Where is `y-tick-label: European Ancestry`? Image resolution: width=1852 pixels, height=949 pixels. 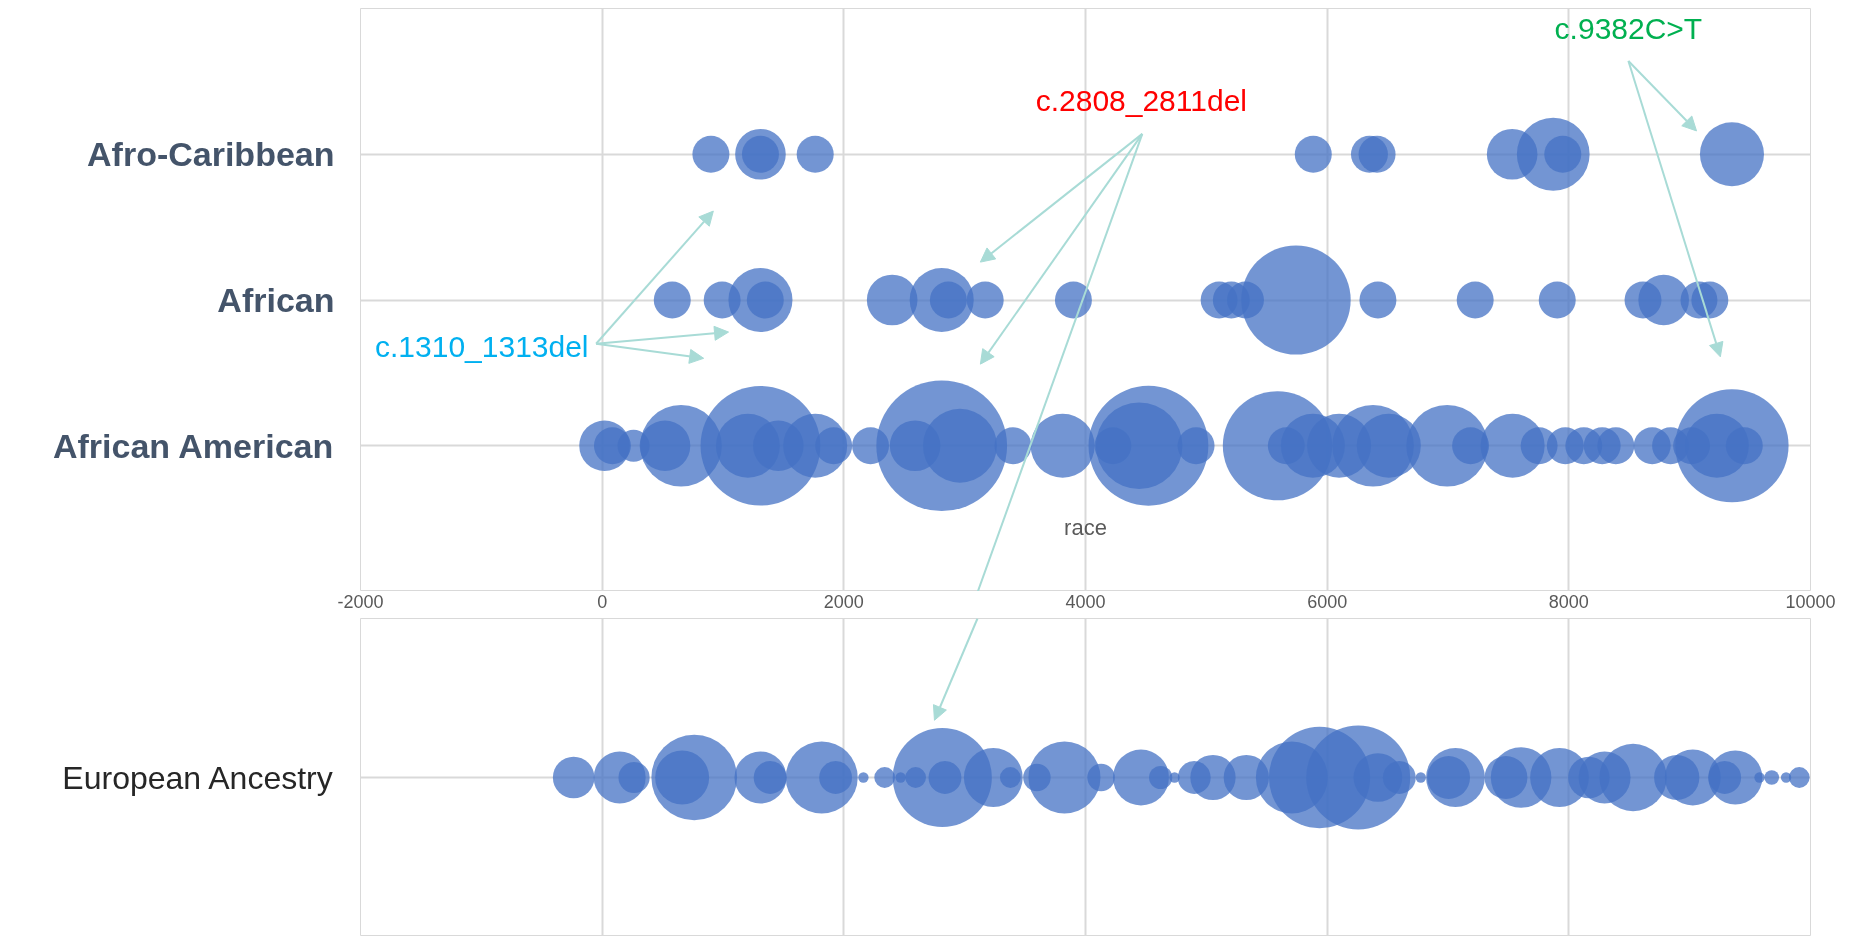 y-tick-label: European Ancestry is located at coordinates (197, 777).